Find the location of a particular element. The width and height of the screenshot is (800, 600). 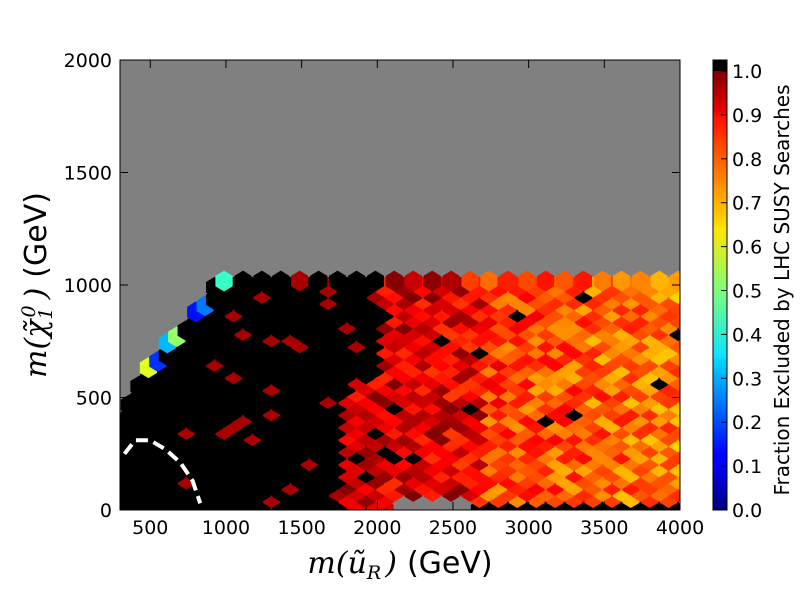

colorbar-tick-label: 0.4 is located at coordinates (747, 335).